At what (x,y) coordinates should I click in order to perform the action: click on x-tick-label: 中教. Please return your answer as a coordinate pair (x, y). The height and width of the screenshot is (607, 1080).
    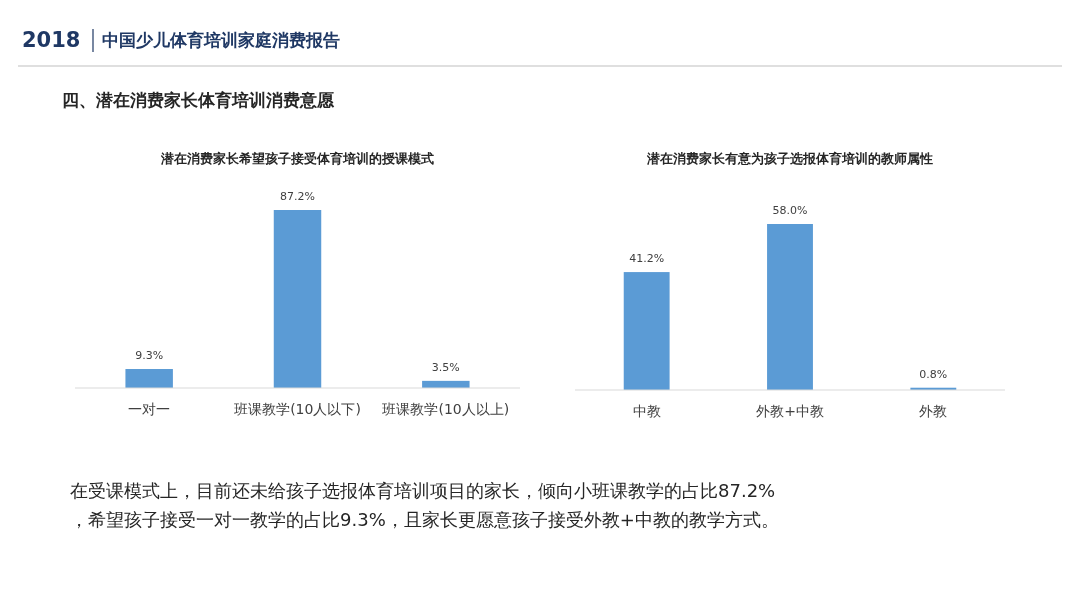
    Looking at the image, I should click on (646, 411).